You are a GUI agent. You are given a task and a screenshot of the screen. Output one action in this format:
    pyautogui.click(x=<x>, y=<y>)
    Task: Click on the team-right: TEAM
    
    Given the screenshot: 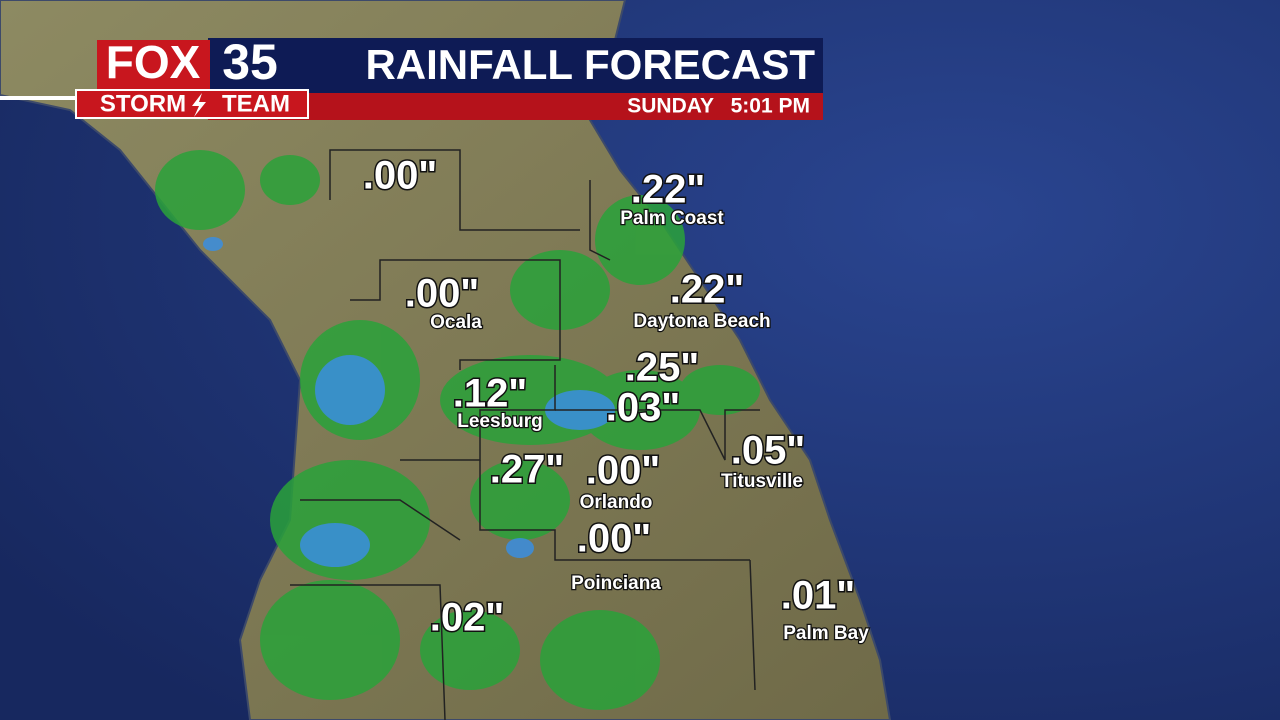 What is the action you would take?
    pyautogui.click(x=256, y=103)
    